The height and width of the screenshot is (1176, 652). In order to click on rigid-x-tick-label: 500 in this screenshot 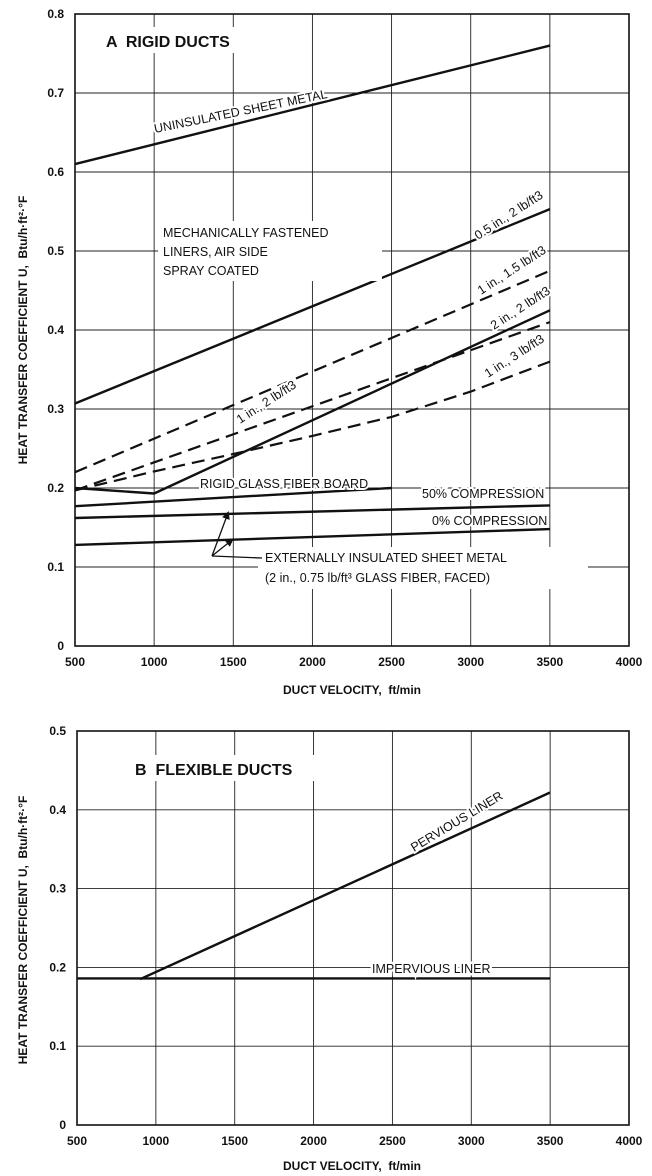, I will do `click(75, 662)`.